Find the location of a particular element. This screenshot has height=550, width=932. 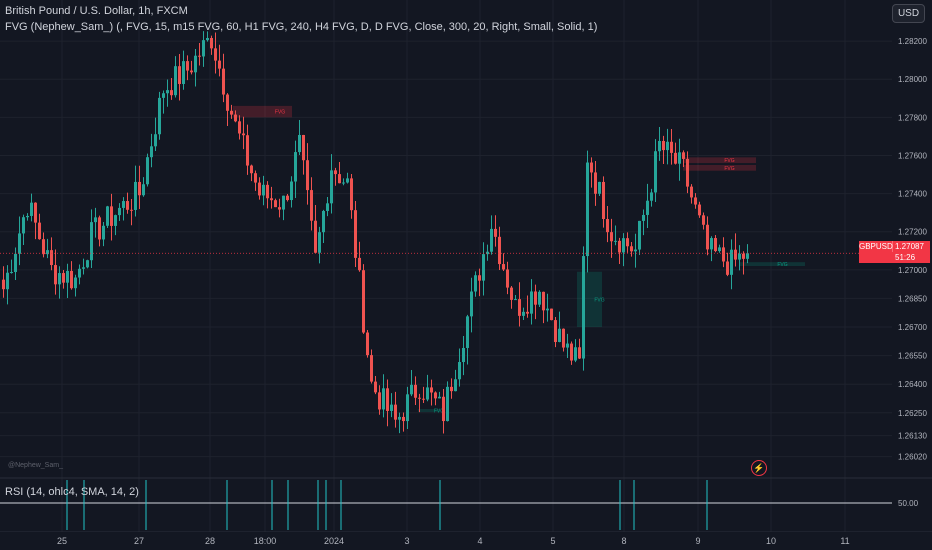

time-tick-label: 9 is located at coordinates (697, 541).